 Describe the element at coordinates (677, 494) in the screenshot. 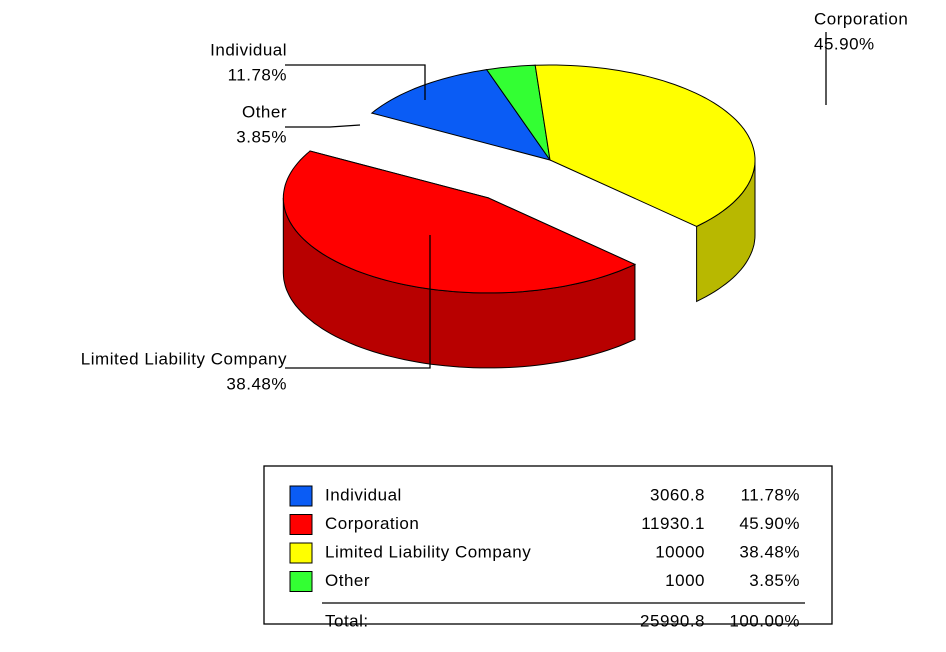

I see `legend-value: 3060.8` at that location.